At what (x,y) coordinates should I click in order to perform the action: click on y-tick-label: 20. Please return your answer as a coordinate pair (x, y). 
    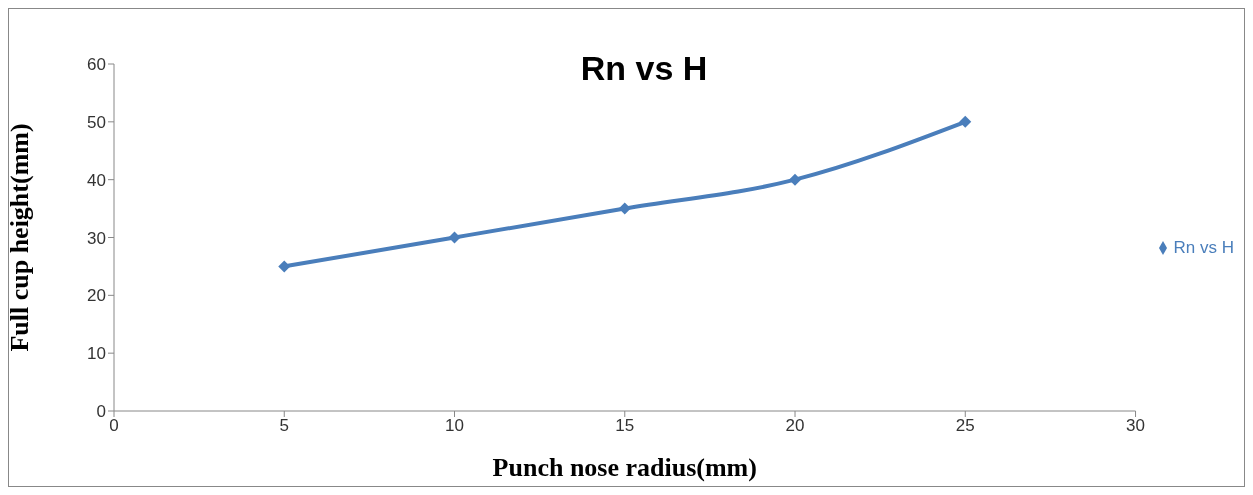
    Looking at the image, I should click on (96, 296).